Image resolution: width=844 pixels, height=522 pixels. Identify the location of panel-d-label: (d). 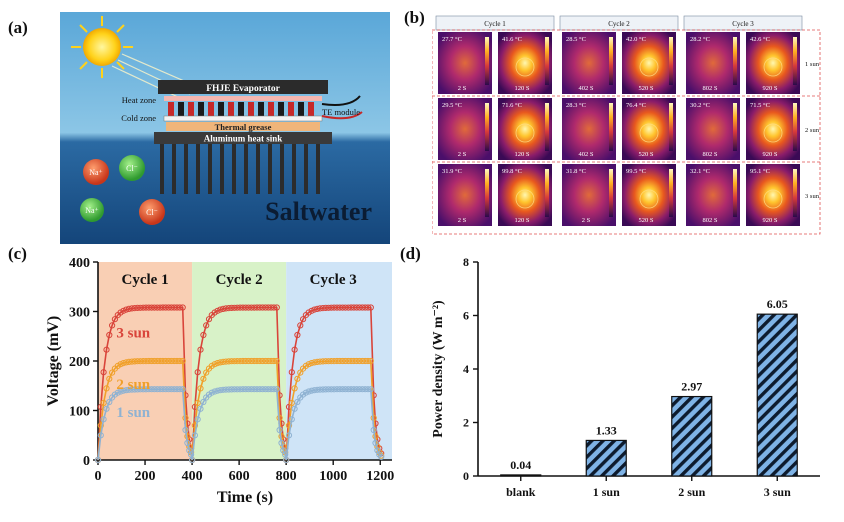
(410, 253).